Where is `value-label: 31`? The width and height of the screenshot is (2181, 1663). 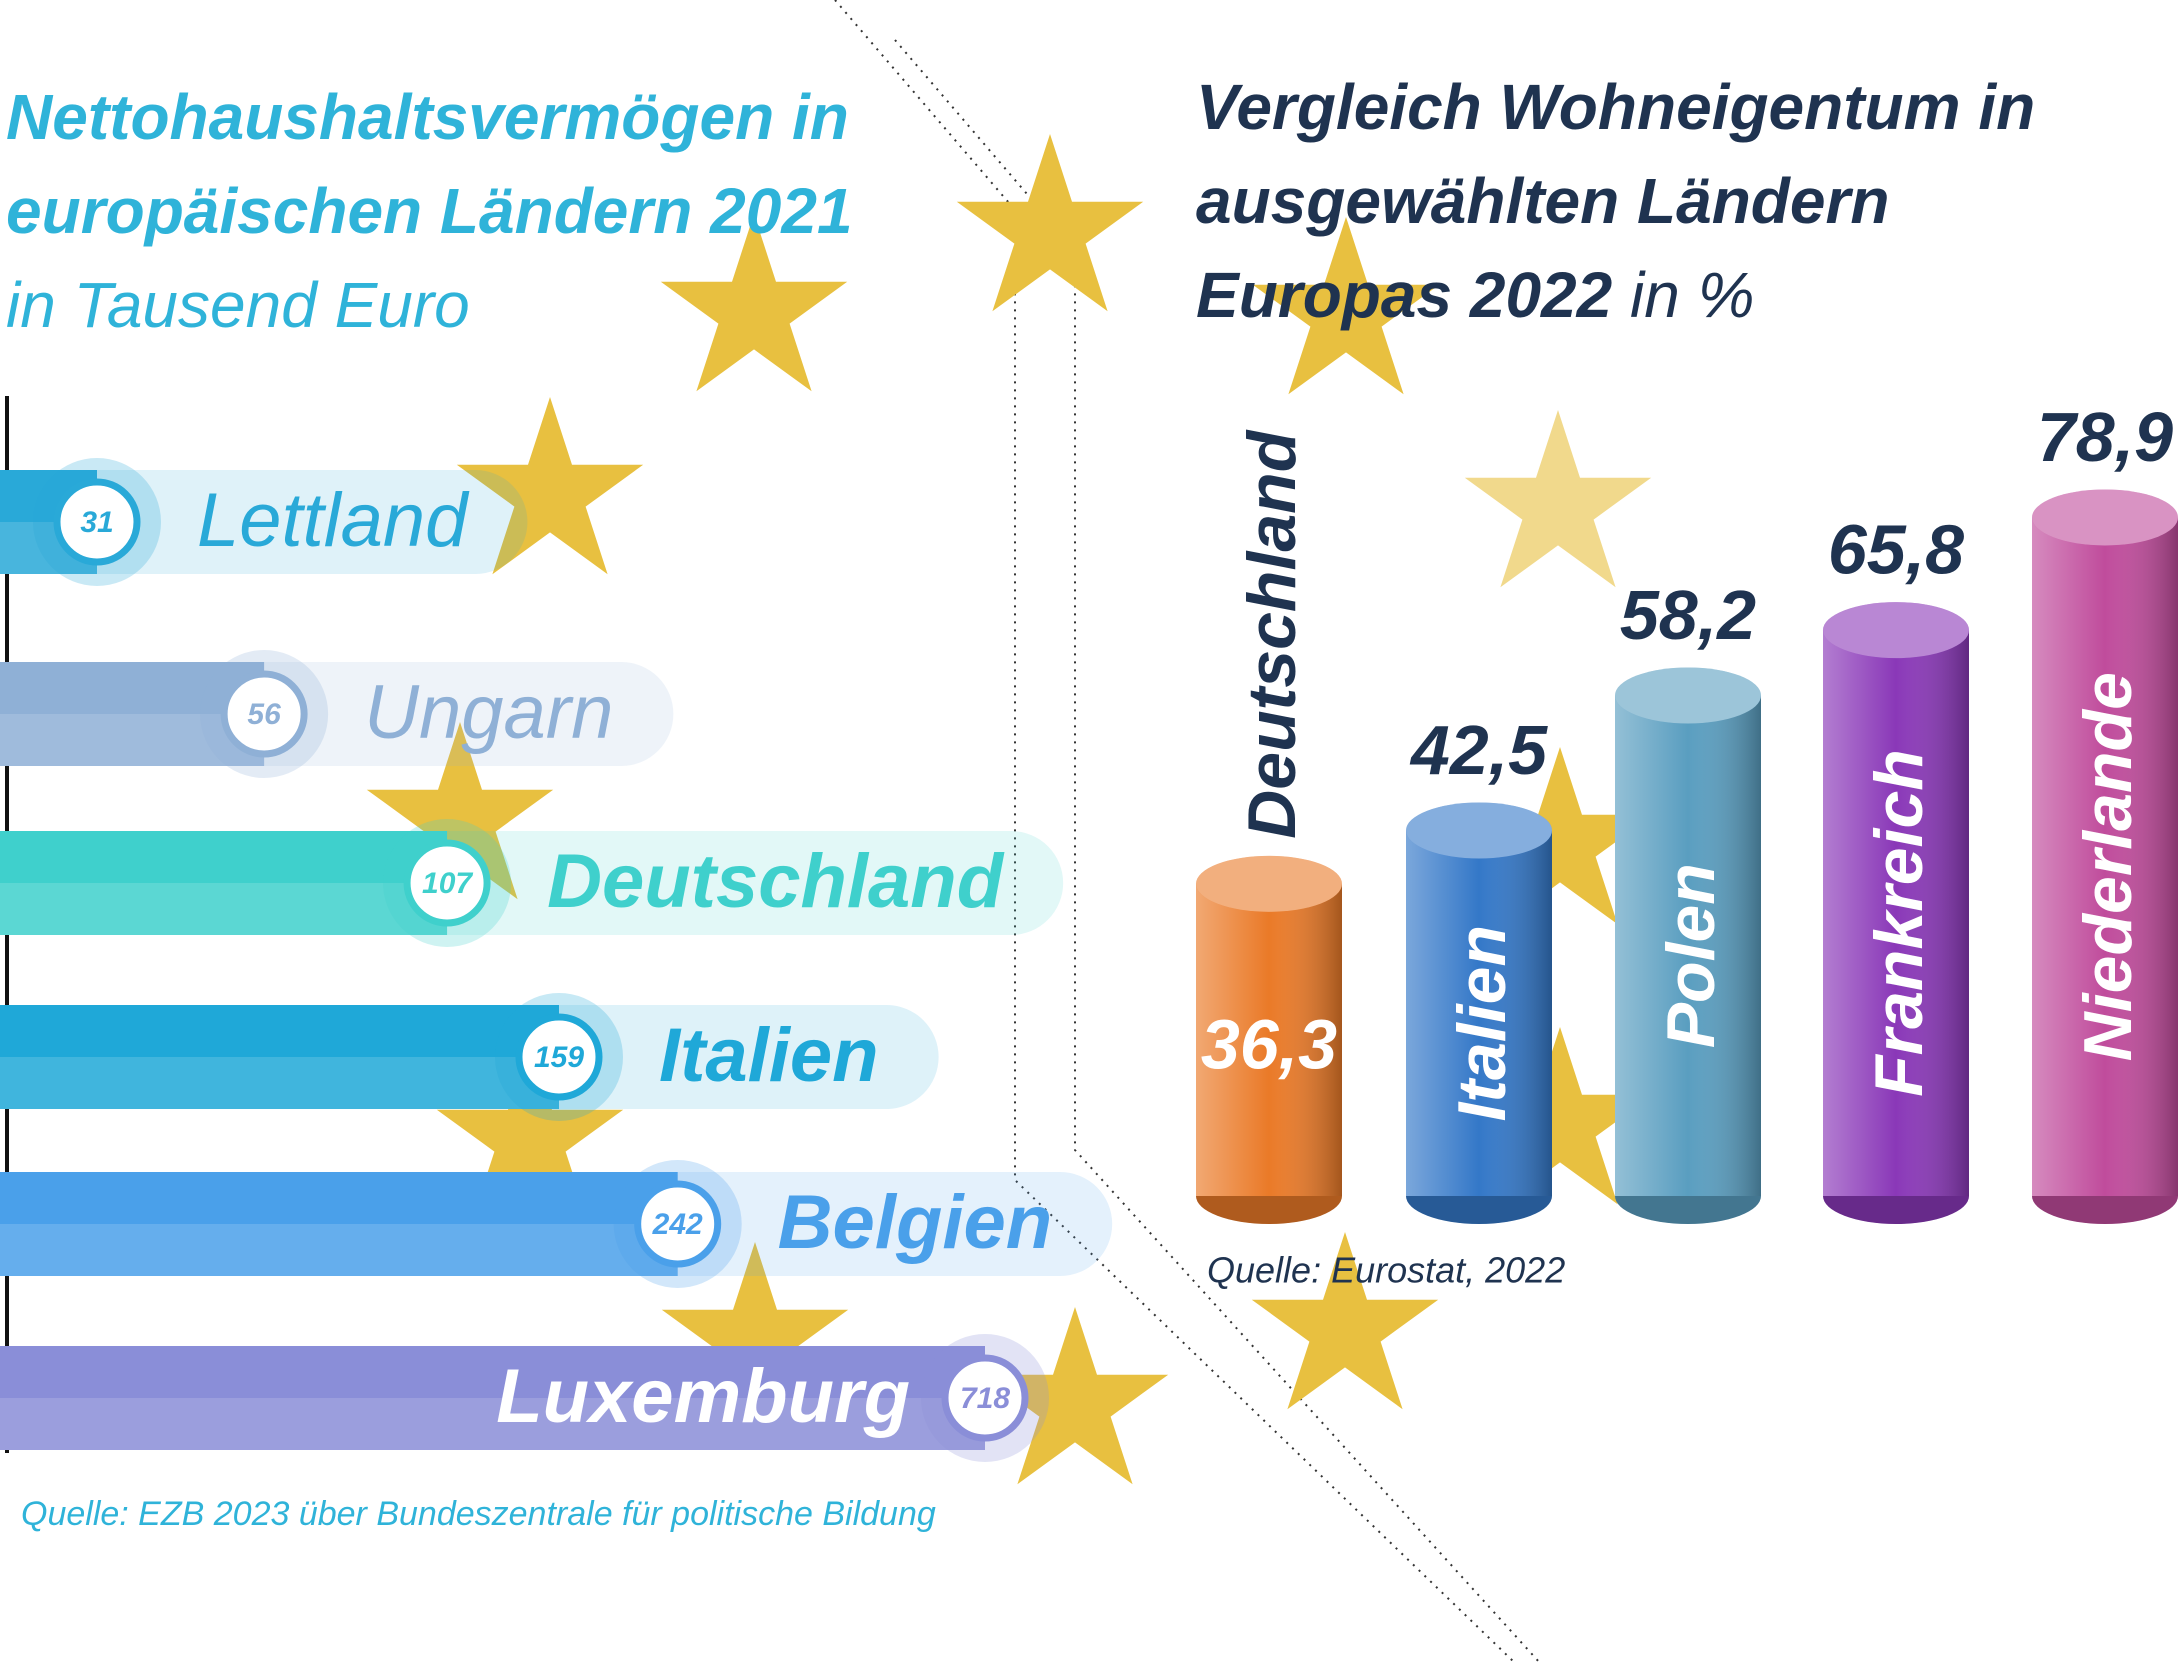 value-label: 31 is located at coordinates (96, 522).